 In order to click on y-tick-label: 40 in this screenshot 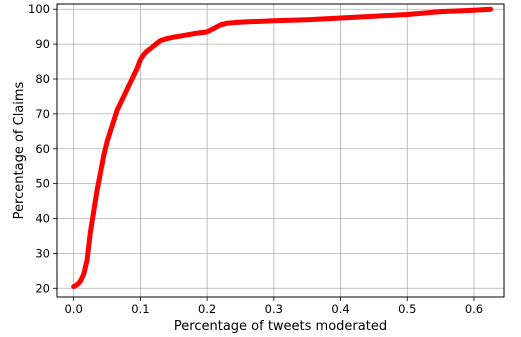, I will do `click(42, 219)`.